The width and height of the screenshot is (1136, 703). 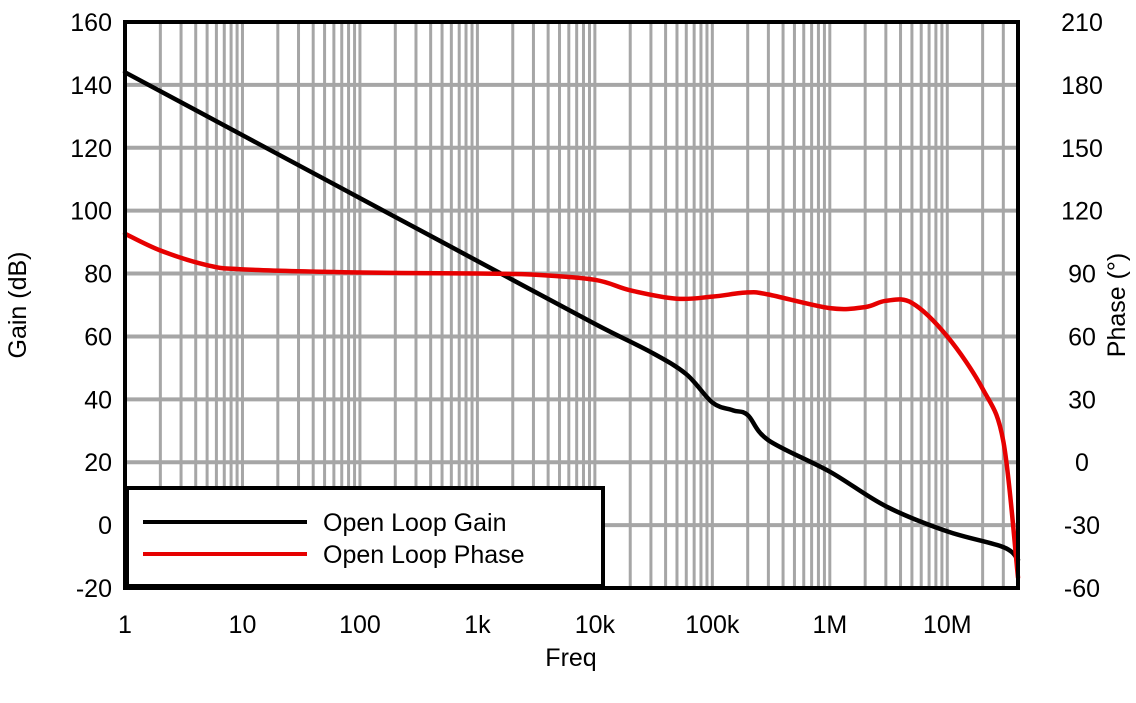 What do you see at coordinates (98, 337) in the screenshot?
I see `y-left-tick-label: 60` at bounding box center [98, 337].